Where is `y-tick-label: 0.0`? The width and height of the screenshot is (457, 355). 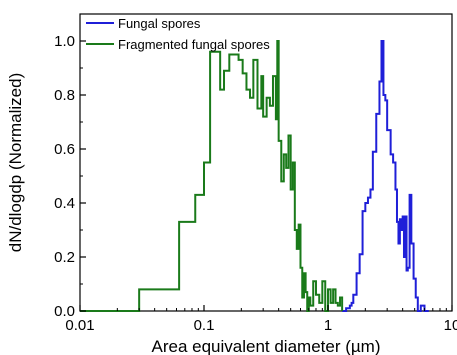 y-tick-label: 0.0 is located at coordinates (64, 311).